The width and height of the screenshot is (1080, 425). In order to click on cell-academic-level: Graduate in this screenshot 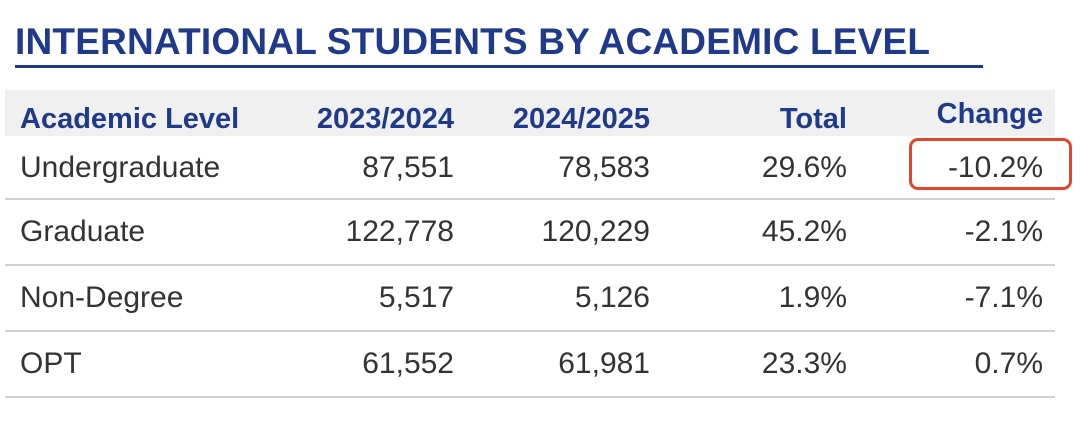, I will do `click(83, 231)`.